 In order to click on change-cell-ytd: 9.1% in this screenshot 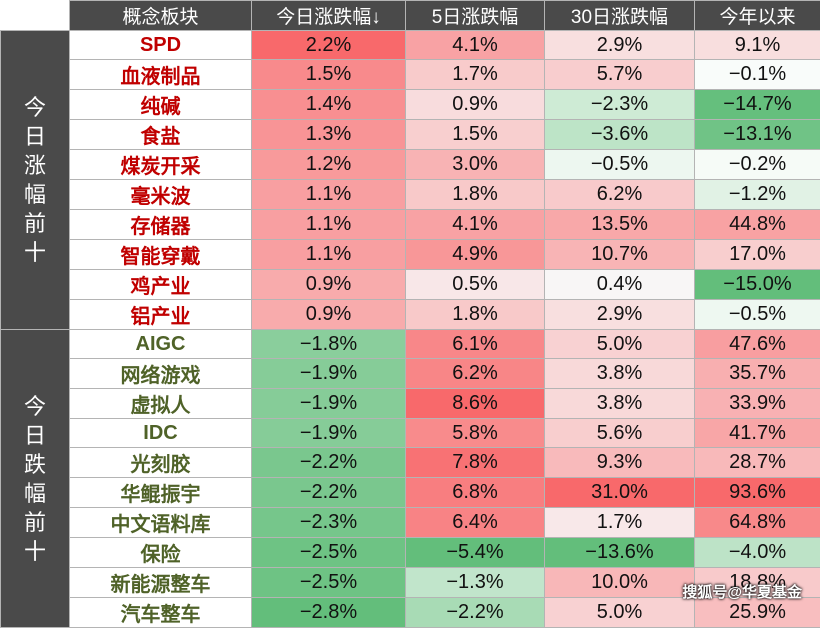, I will do `click(757, 45)`.